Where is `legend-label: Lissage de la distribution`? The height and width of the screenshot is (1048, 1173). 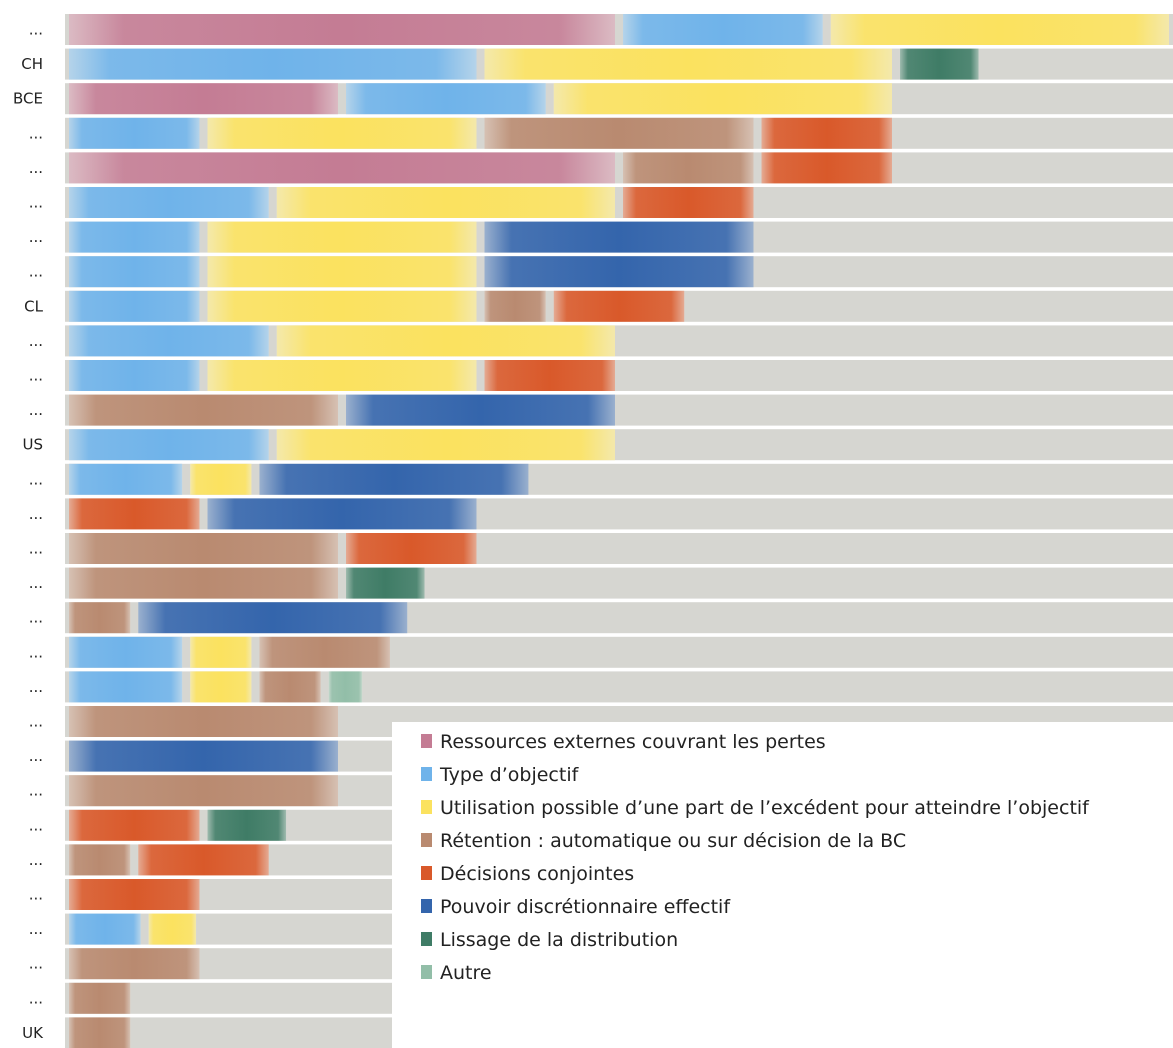 legend-label: Lissage de la distribution is located at coordinates (559, 940).